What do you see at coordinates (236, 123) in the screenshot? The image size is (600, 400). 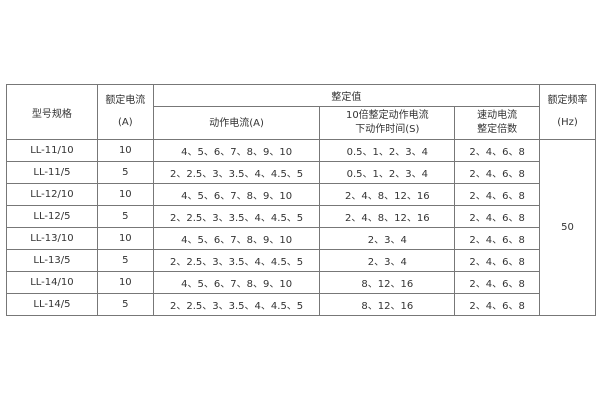 I see `header-action-current: 动作电流(A)` at bounding box center [236, 123].